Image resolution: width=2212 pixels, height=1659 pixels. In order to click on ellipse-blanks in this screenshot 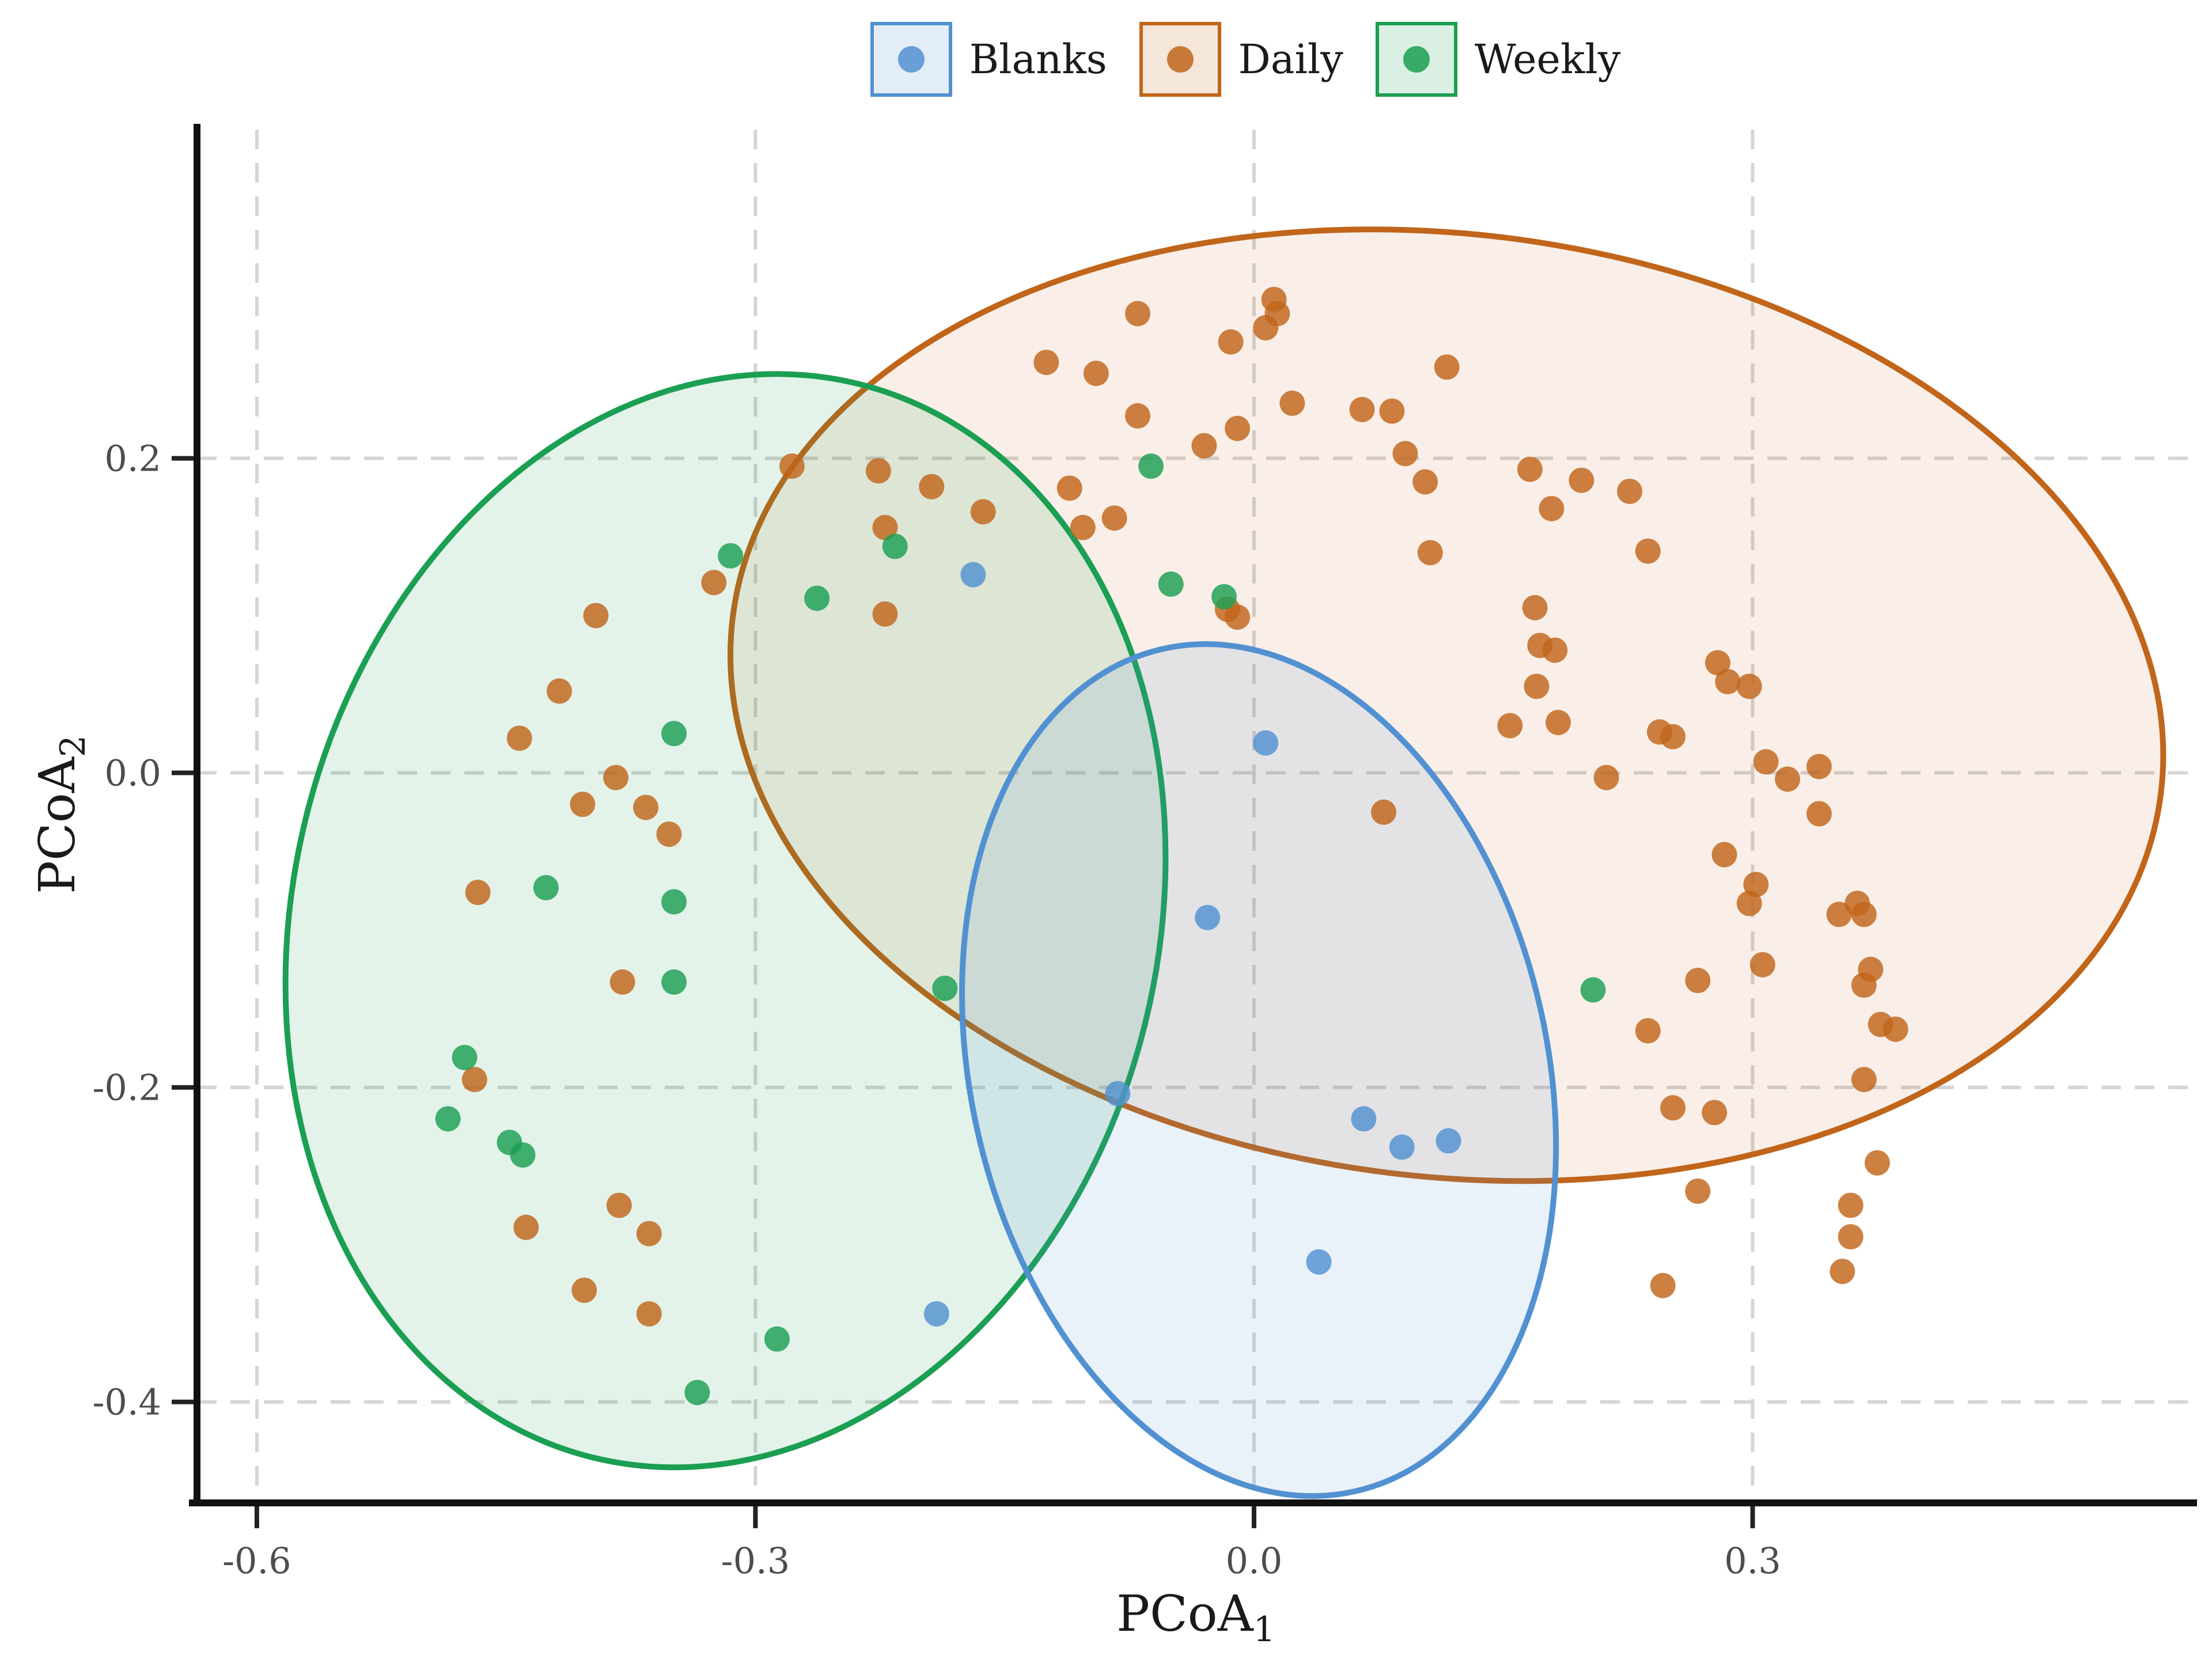, I will do `click(1259, 1070)`.